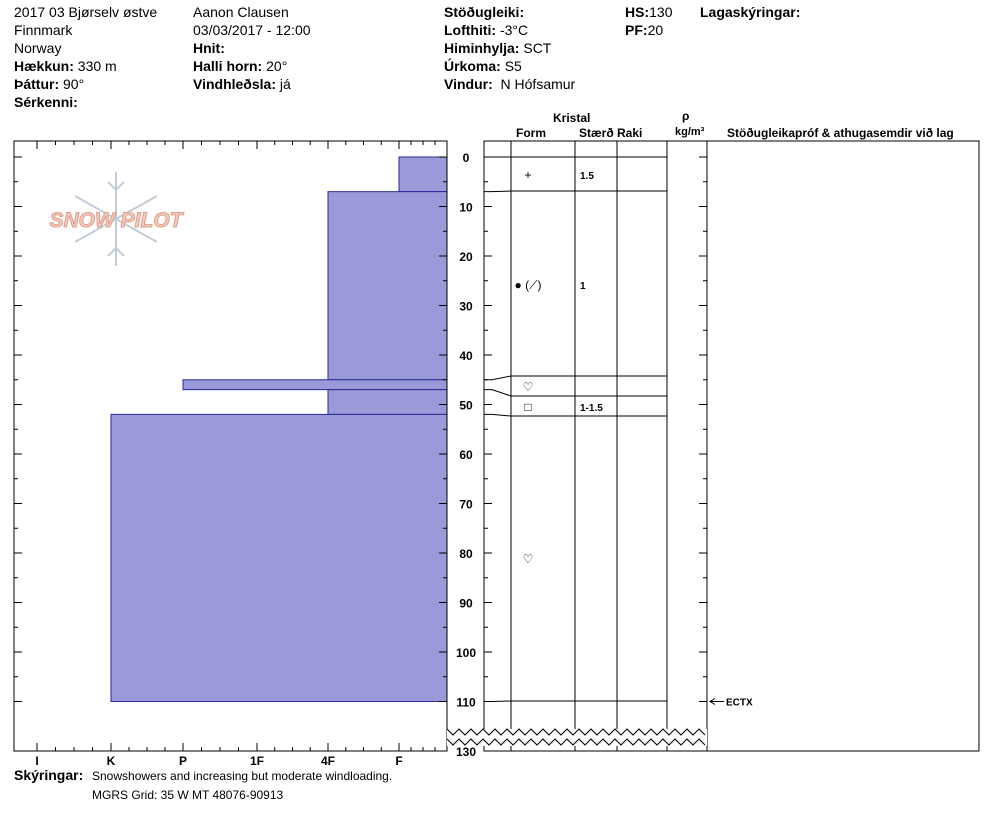 This screenshot has width=994, height=840. What do you see at coordinates (596, 133) in the screenshot?
I see `size-header: Stærð` at bounding box center [596, 133].